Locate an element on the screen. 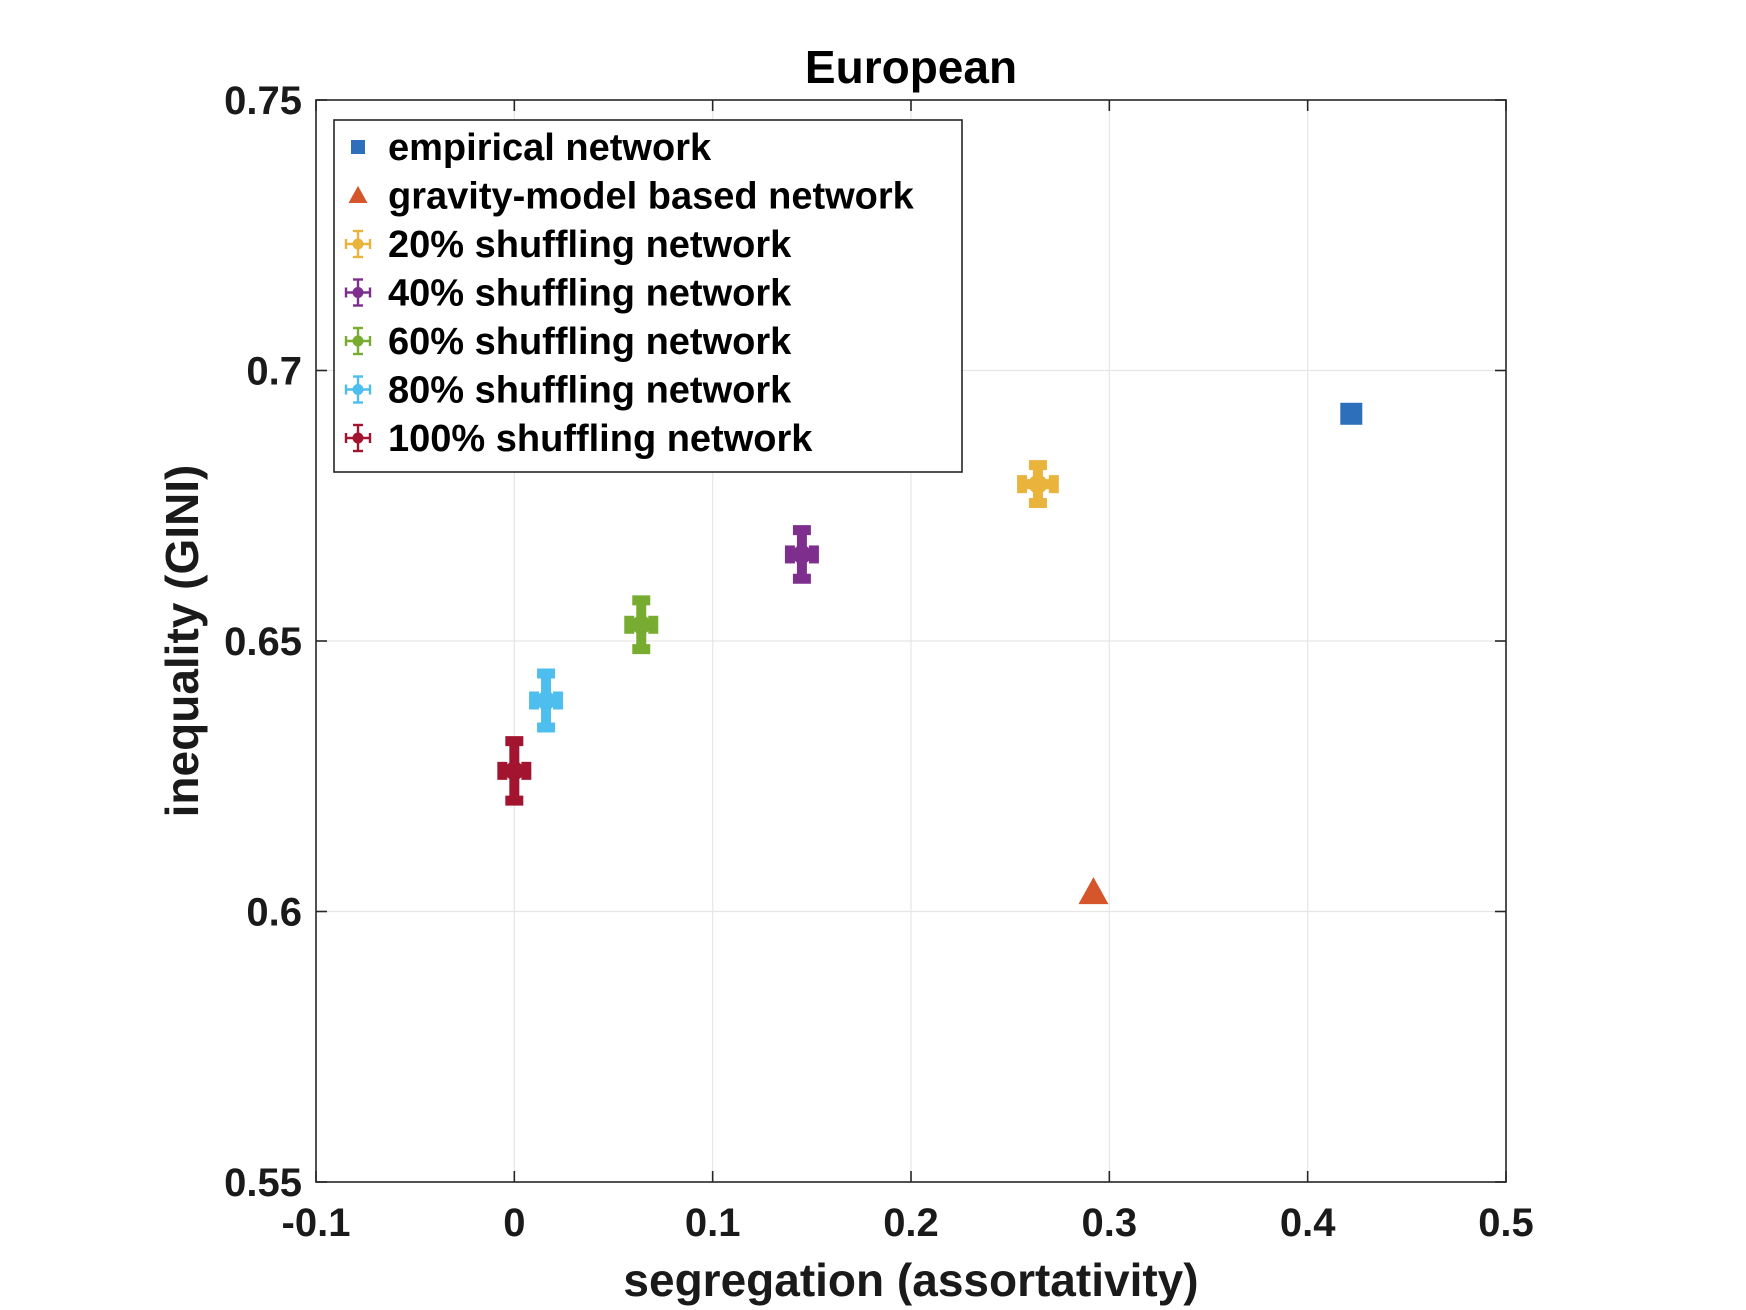  y-tick-label: 0.6 is located at coordinates (274, 913).